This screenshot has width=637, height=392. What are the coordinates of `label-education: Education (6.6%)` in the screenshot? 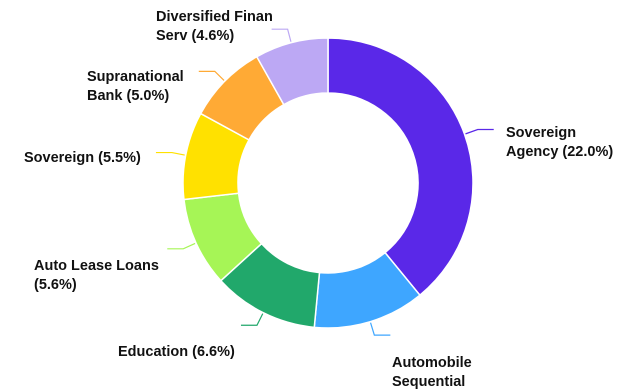 It's located at (176, 352).